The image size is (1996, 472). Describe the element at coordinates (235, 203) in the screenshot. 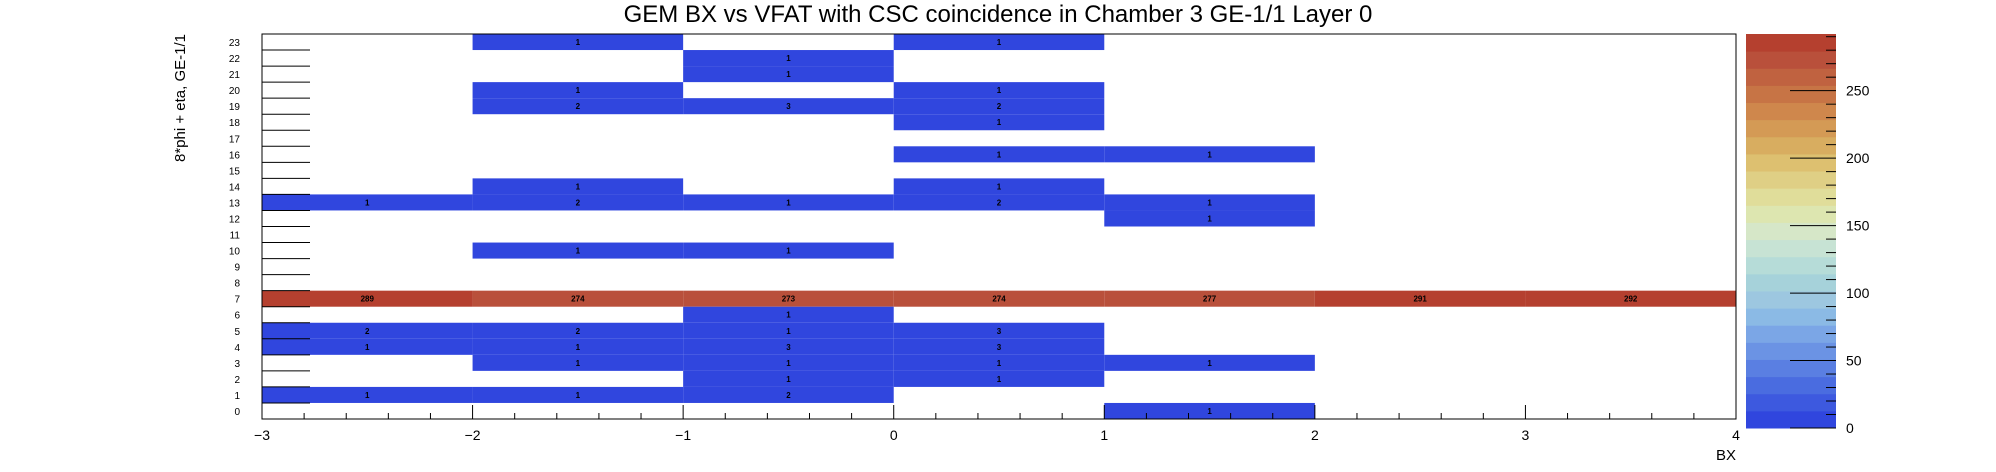

I see `y-tick-label: 13` at that location.